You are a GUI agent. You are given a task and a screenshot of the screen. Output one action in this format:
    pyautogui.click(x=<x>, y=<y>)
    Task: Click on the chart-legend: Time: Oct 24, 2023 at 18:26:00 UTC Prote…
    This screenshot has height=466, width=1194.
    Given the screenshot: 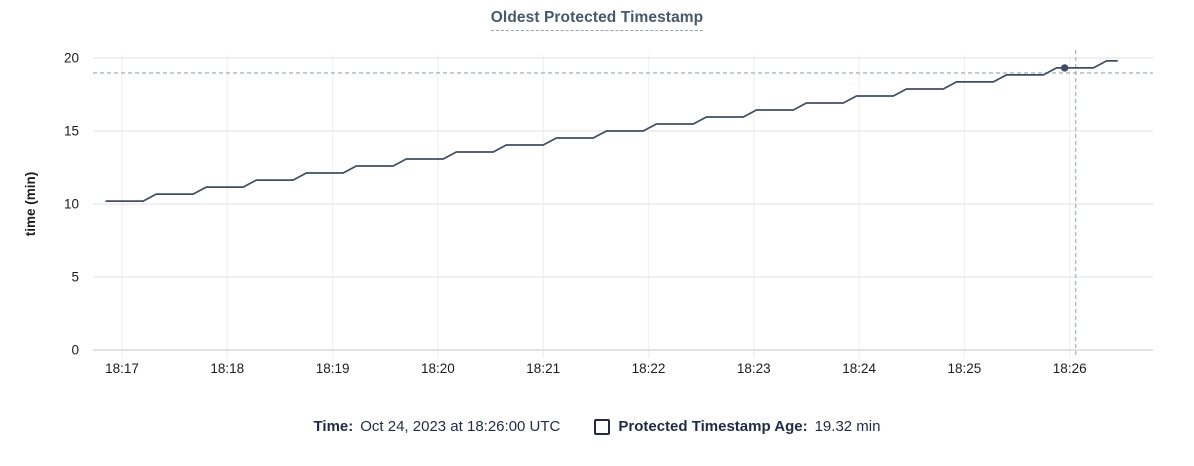 What is the action you would take?
    pyautogui.click(x=597, y=427)
    